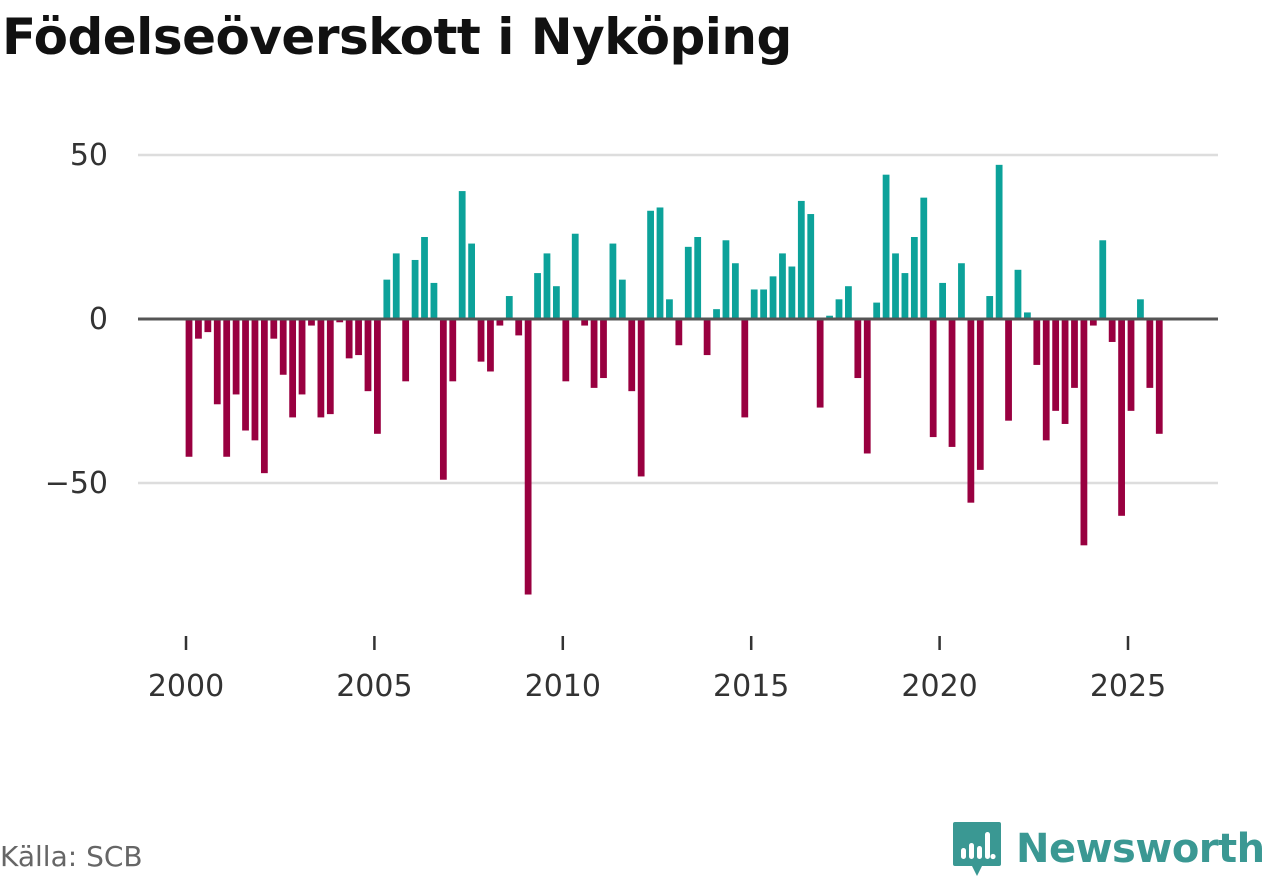 Image resolution: width=1262 pixels, height=880 pixels. What do you see at coordinates (563, 686) in the screenshot?
I see `x-tick-label: 2010` at bounding box center [563, 686].